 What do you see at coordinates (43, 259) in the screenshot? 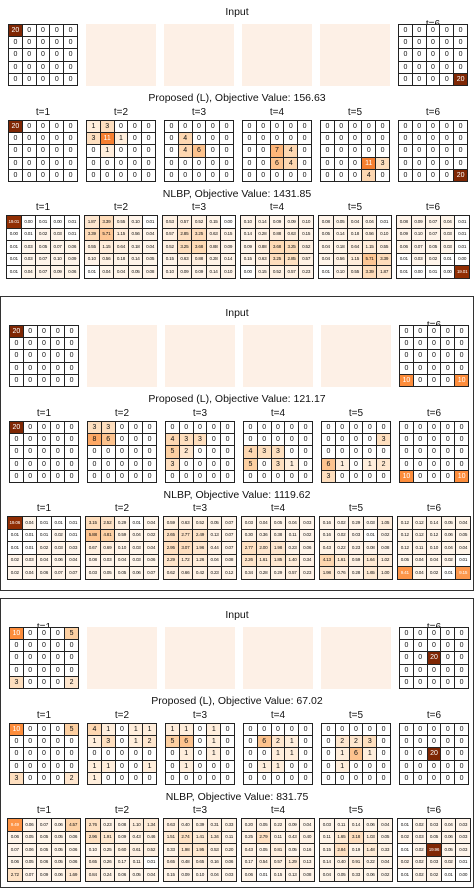
I see `grid-cell: 0.07` at bounding box center [43, 259].